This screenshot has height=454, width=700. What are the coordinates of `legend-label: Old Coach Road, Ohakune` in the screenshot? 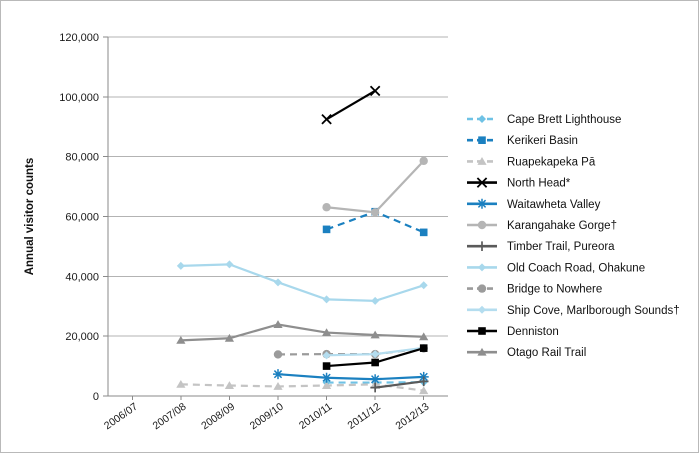 It's located at (576, 268).